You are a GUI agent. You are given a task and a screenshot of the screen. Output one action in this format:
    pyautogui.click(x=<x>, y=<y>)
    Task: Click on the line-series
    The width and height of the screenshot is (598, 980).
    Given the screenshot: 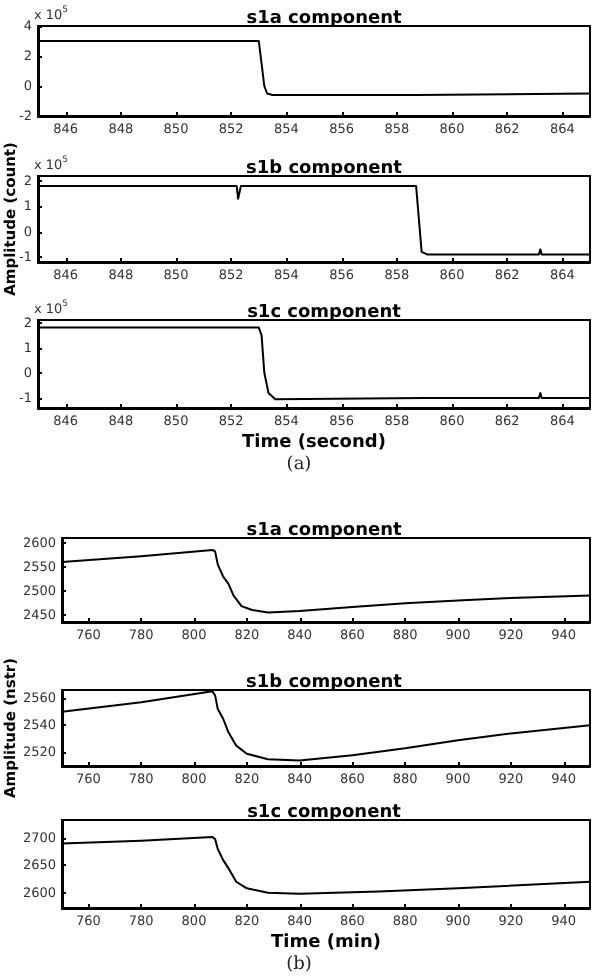 What is the action you would take?
    pyautogui.click(x=326, y=726)
    